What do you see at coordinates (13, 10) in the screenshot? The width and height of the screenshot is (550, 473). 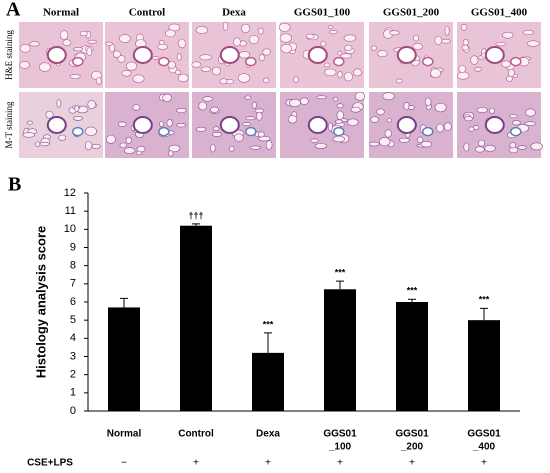 I see `panel-label: A` at bounding box center [13, 10].